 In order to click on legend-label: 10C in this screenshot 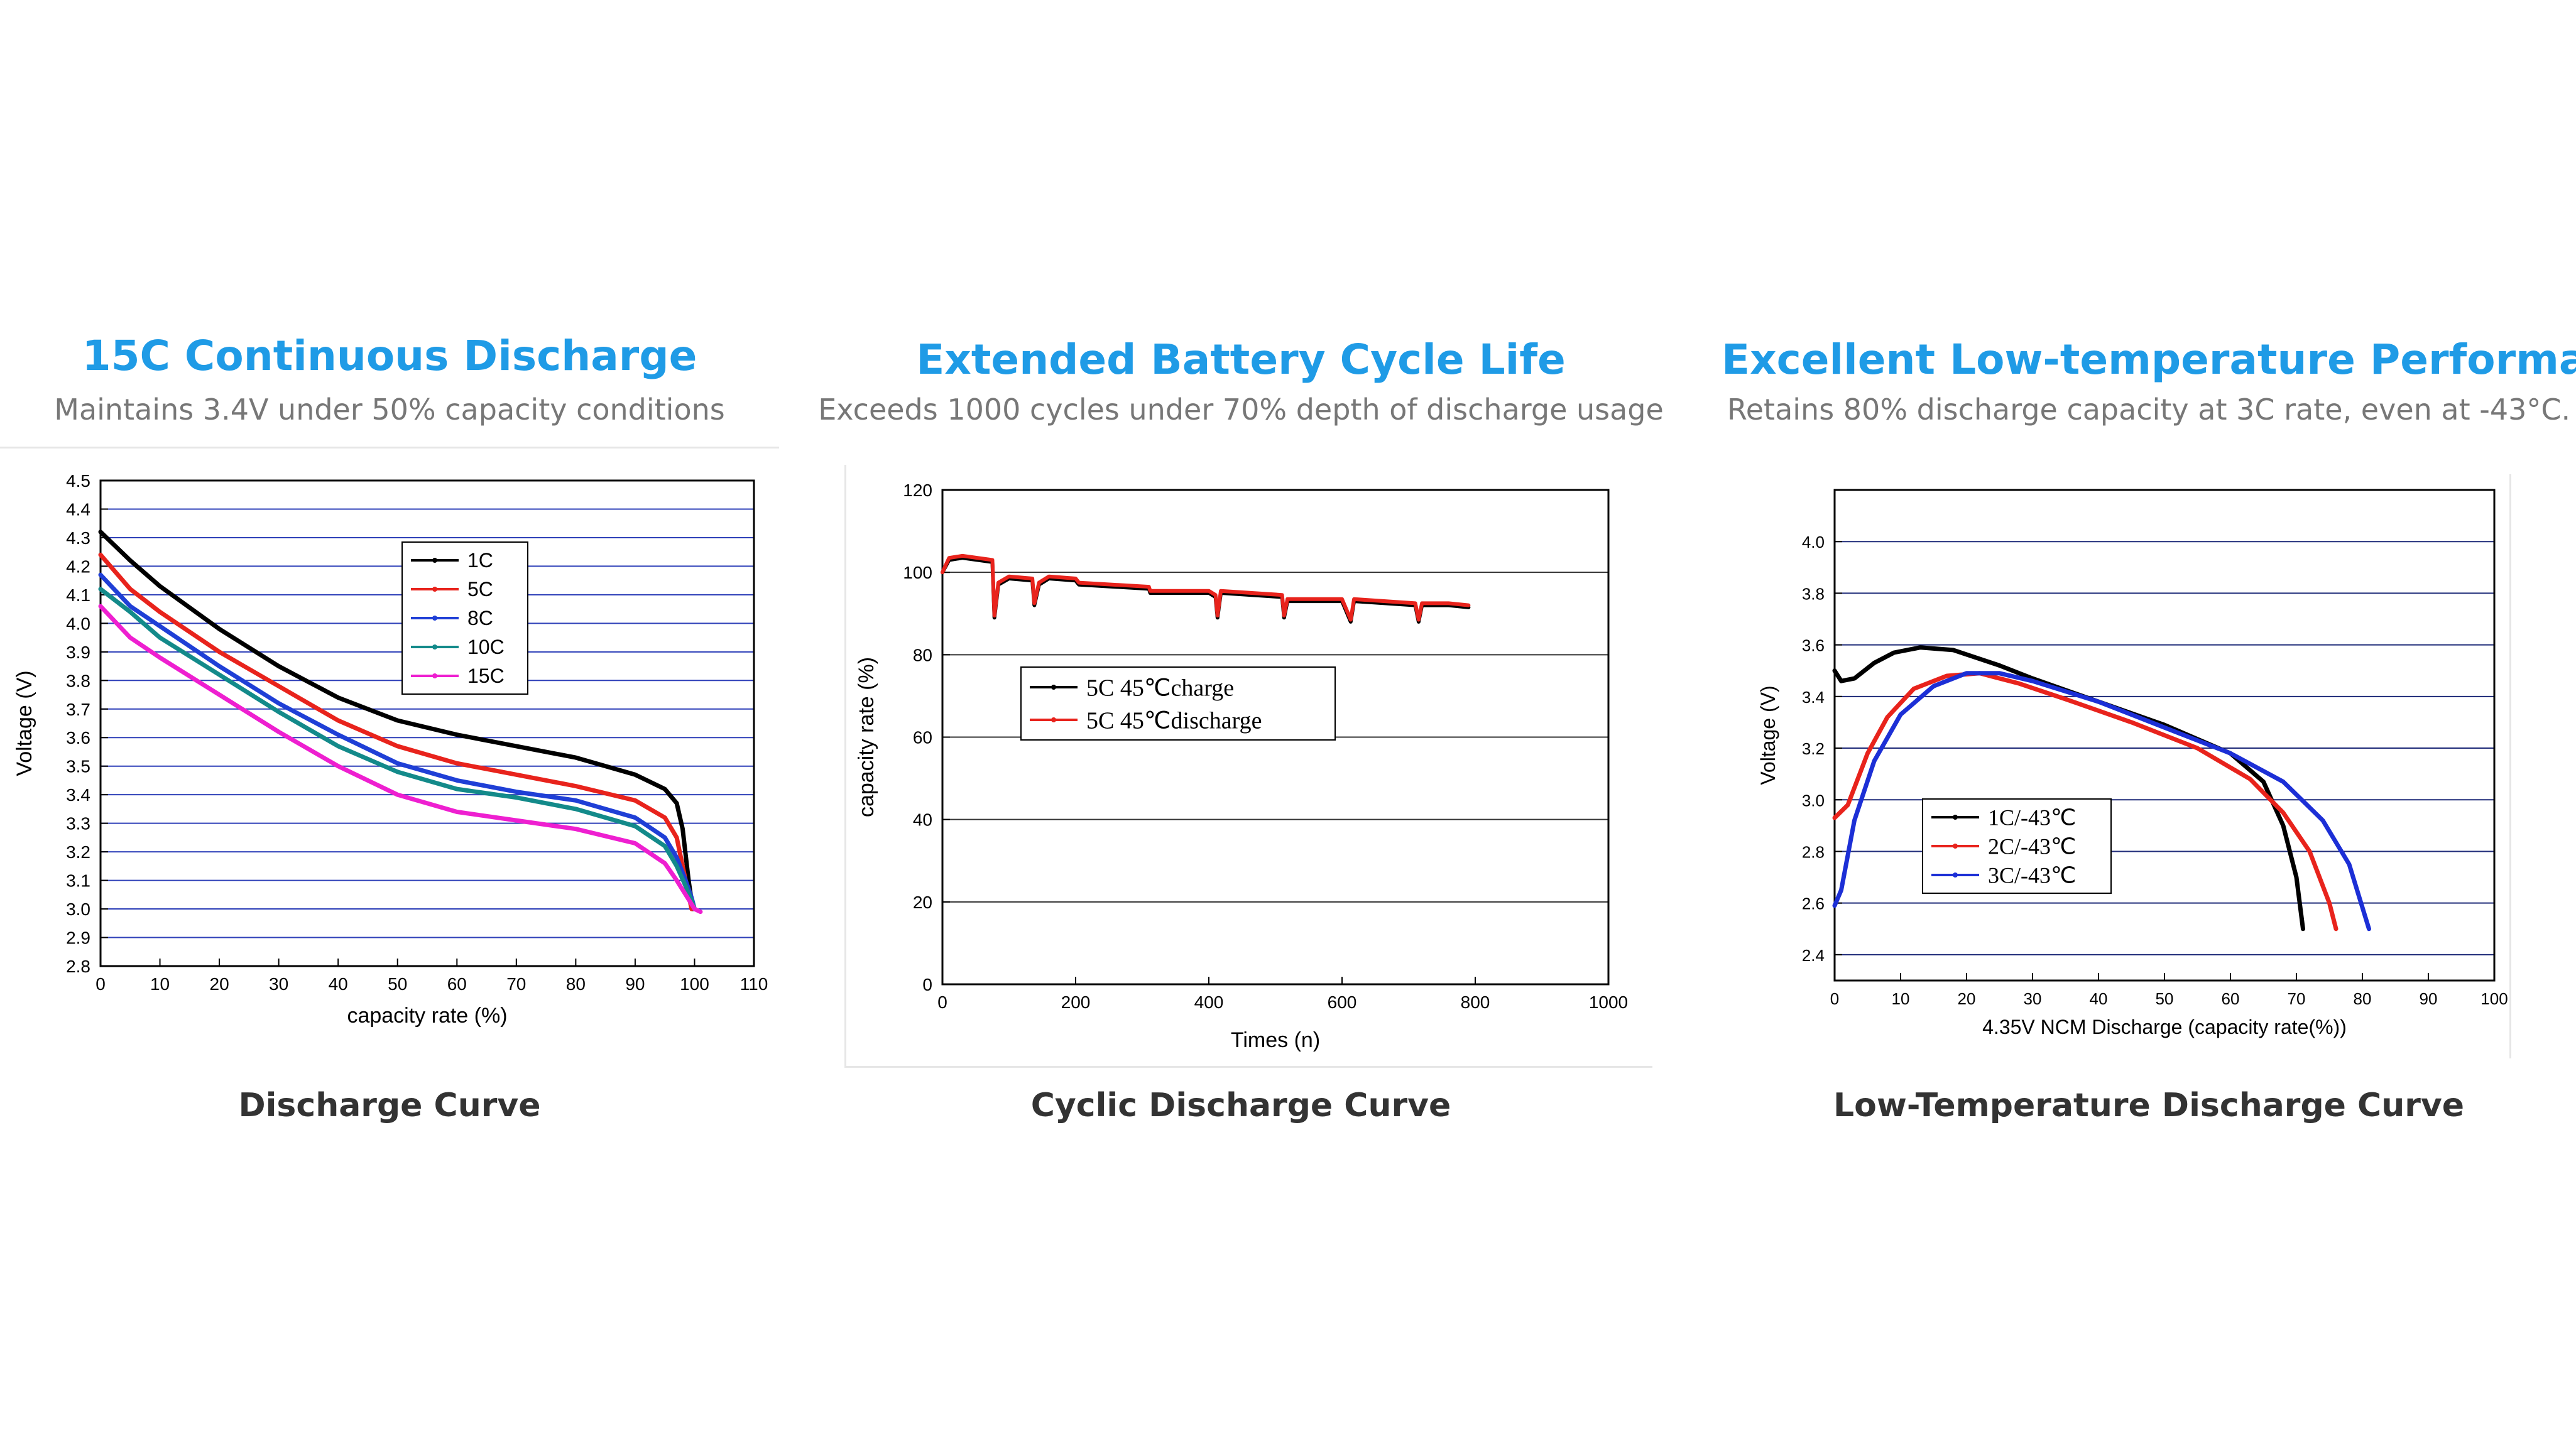, I will do `click(486, 647)`.